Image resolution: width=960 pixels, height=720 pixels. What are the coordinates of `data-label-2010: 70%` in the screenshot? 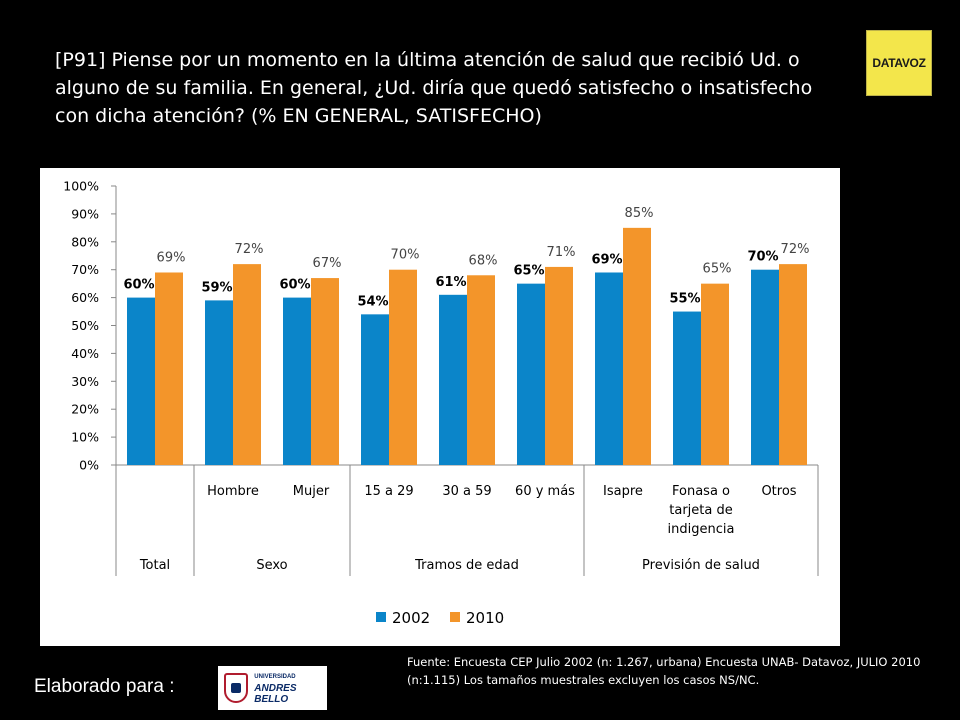 It's located at (405, 255).